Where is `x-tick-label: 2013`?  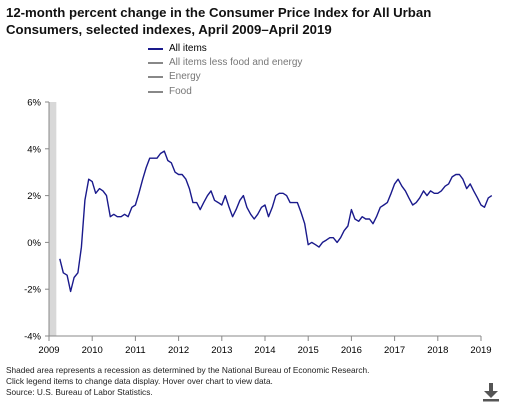
x-tick-label: 2013 is located at coordinates (221, 350).